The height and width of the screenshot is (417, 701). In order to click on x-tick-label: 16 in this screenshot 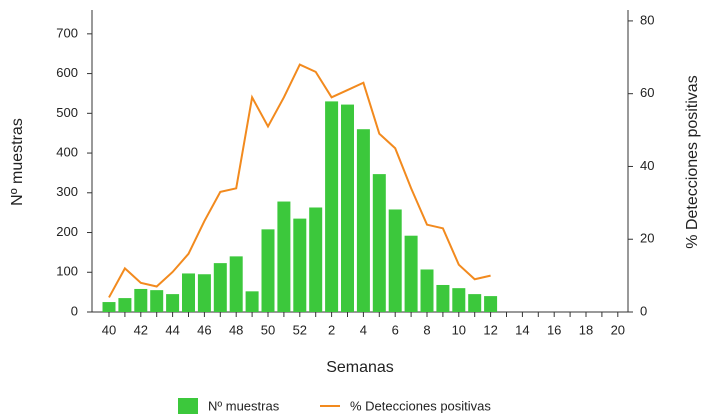, I will do `click(554, 329)`.